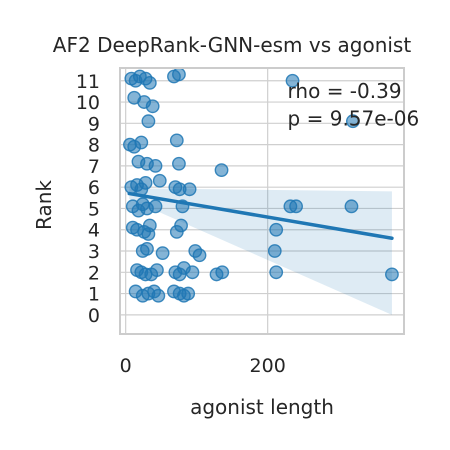 The height and width of the screenshot is (450, 450). What do you see at coordinates (94, 167) in the screenshot?
I see `y-tick-label: 7` at bounding box center [94, 167].